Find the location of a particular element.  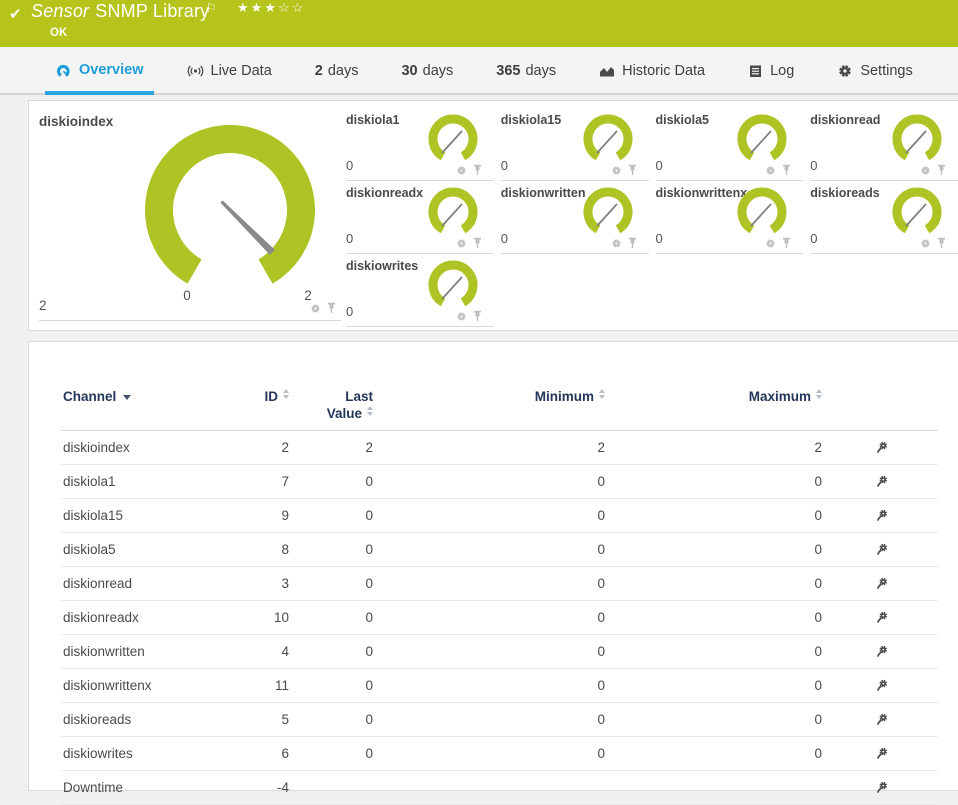

gauge-title: diskionwritten is located at coordinates (543, 193).